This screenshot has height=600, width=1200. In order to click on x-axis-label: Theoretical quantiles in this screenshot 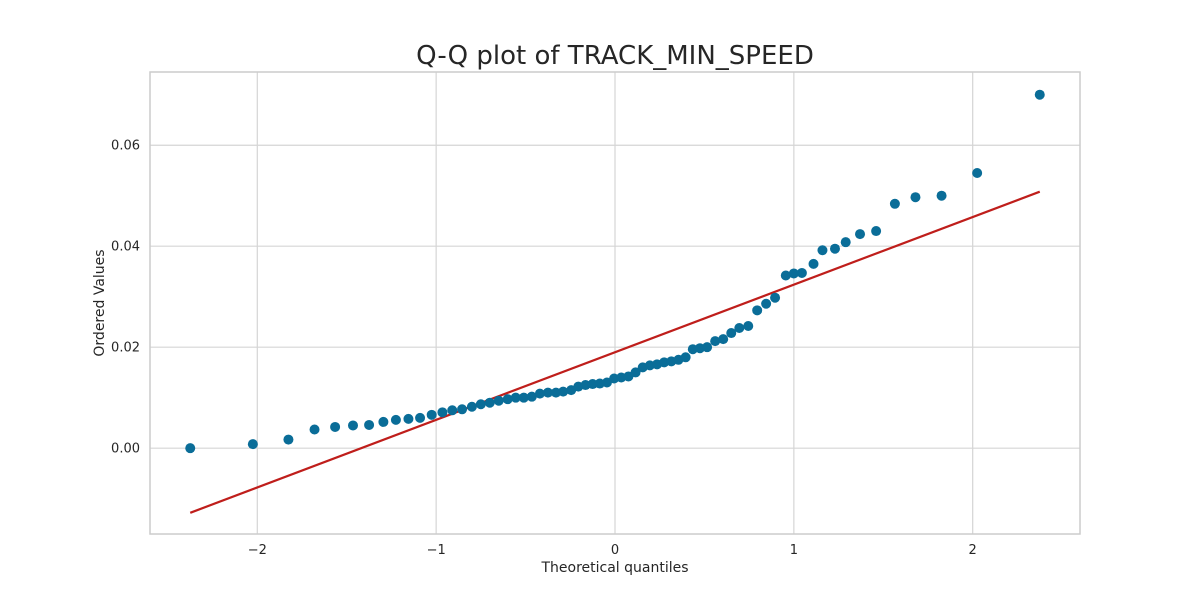, I will do `click(614, 568)`.